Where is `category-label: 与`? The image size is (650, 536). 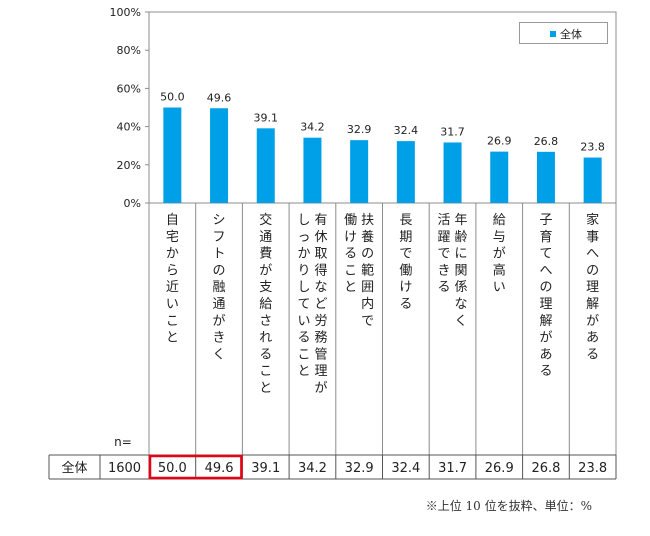
category-label: 与 is located at coordinates (499, 237).